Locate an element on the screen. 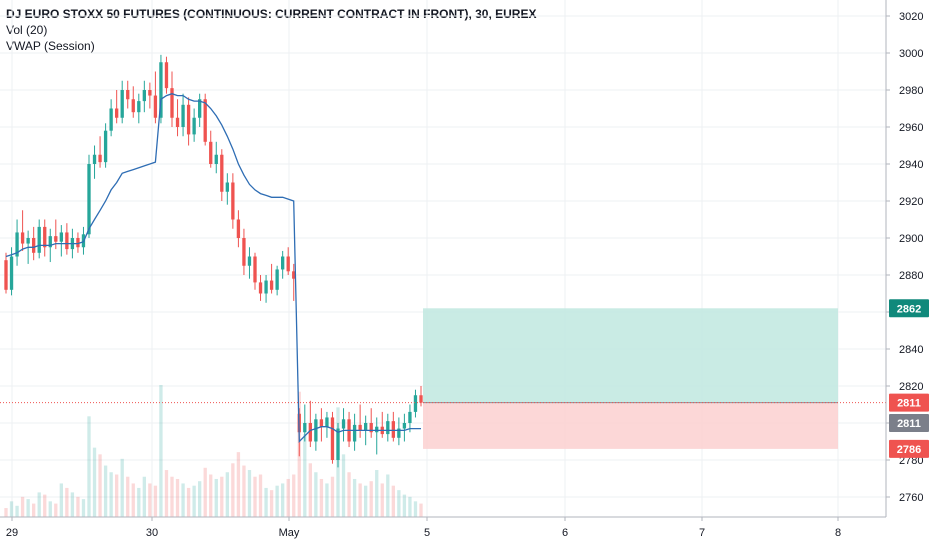  last-price-badge: 2811 is located at coordinates (909, 404).